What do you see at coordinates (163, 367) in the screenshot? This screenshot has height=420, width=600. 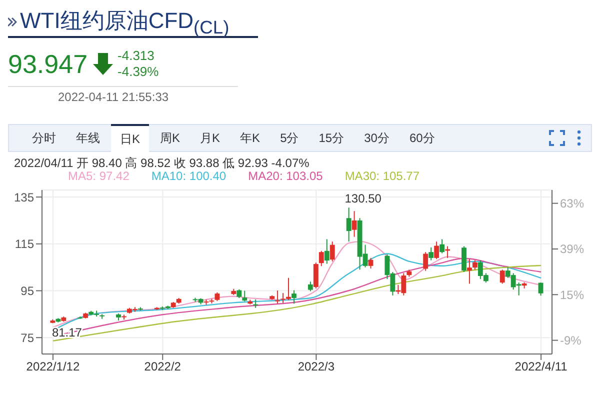 I see `x-tick-label: 2022/2` at bounding box center [163, 367].